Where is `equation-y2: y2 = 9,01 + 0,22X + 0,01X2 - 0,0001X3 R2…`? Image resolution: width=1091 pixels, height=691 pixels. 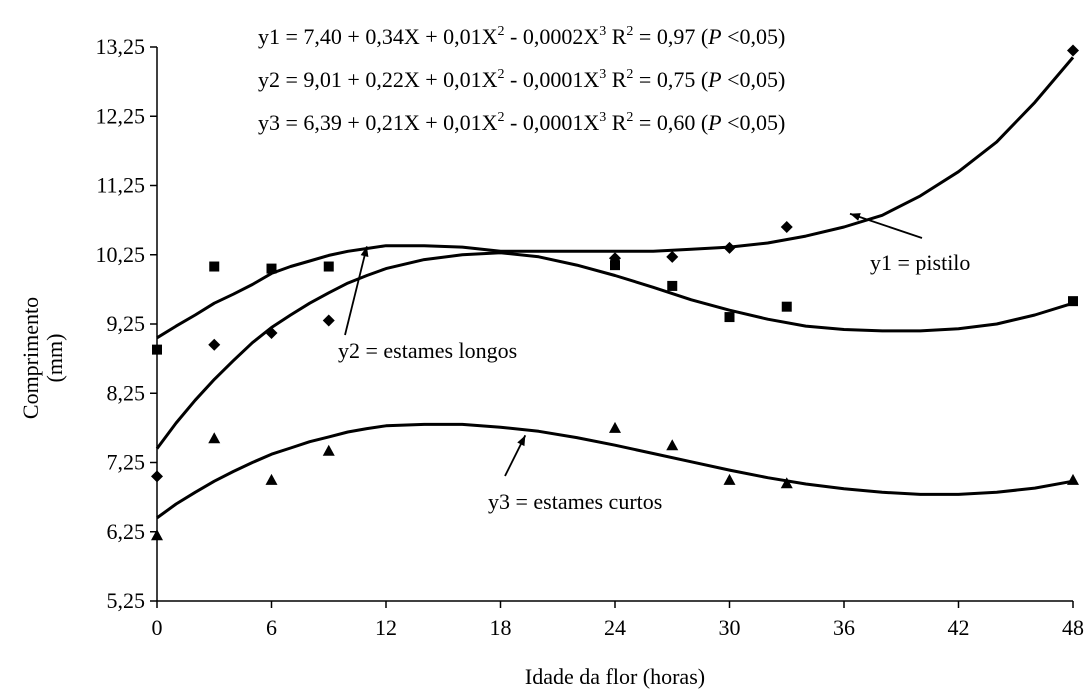
equation-y2: y2 = 9,01 + 0,22X + 0,01X2 - 0,0001X3 R2… is located at coordinates (521, 79).